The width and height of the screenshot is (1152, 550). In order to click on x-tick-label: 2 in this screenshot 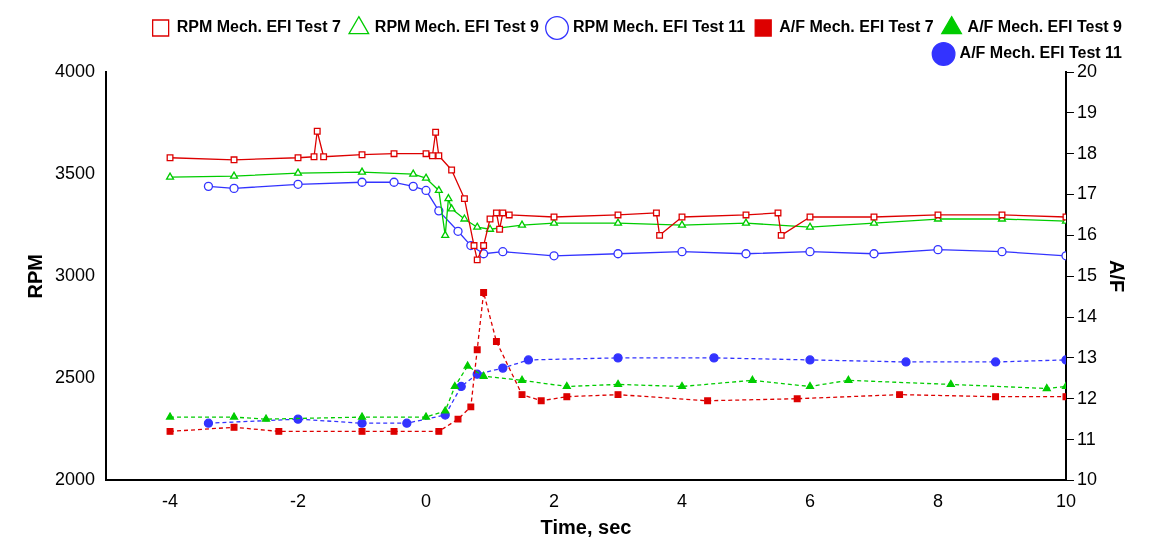, I will do `click(554, 501)`.